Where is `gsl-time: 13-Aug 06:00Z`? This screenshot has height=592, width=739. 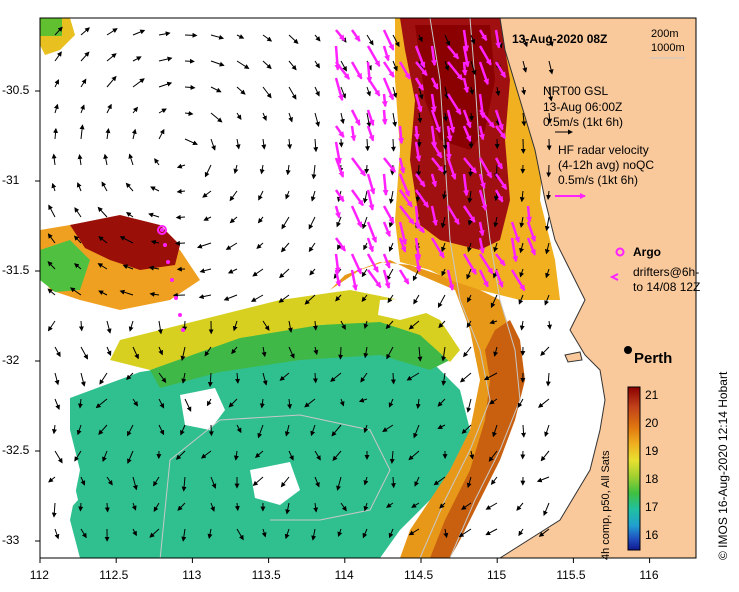 gsl-time: 13-Aug 06:00Z is located at coordinates (583, 107).